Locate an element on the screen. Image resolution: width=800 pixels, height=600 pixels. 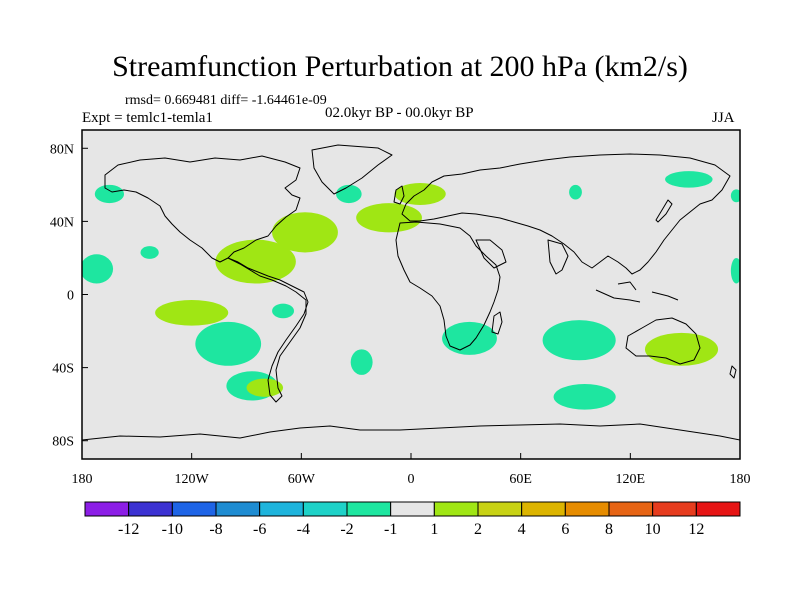
y-tick-label: 80N is located at coordinates (62, 149).